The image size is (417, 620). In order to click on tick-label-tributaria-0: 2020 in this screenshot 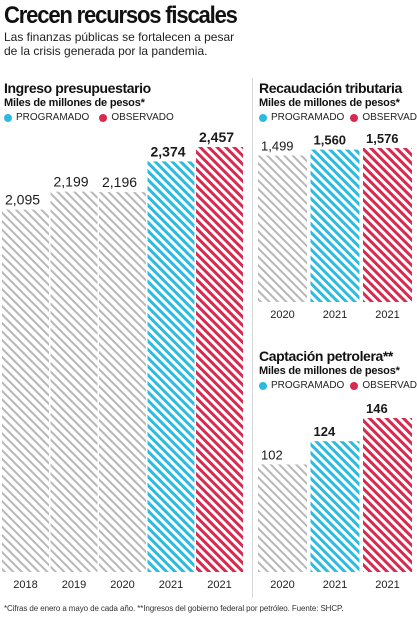, I will do `click(282, 315)`.